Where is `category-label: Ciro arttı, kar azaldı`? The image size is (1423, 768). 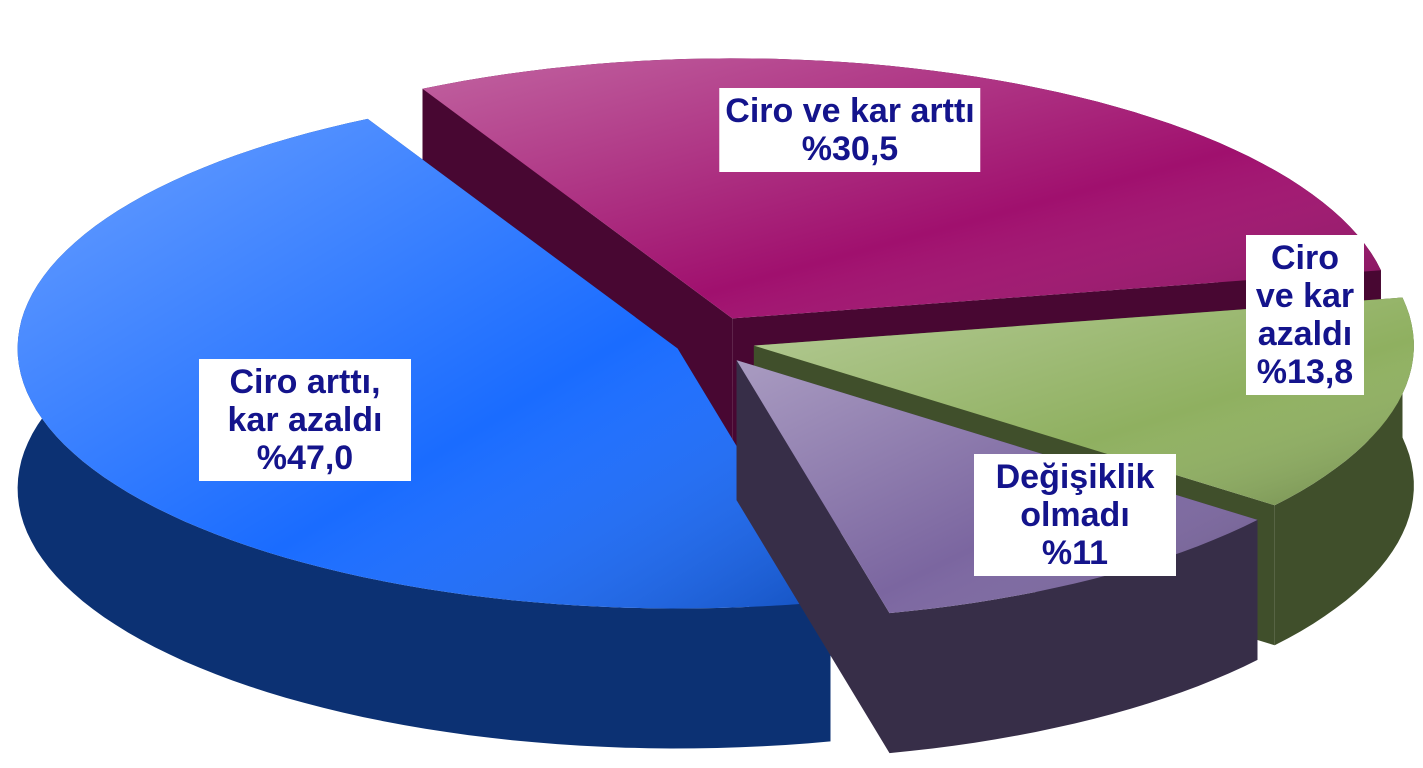 category-label: Ciro arttı, kar azaldı is located at coordinates (305, 401).